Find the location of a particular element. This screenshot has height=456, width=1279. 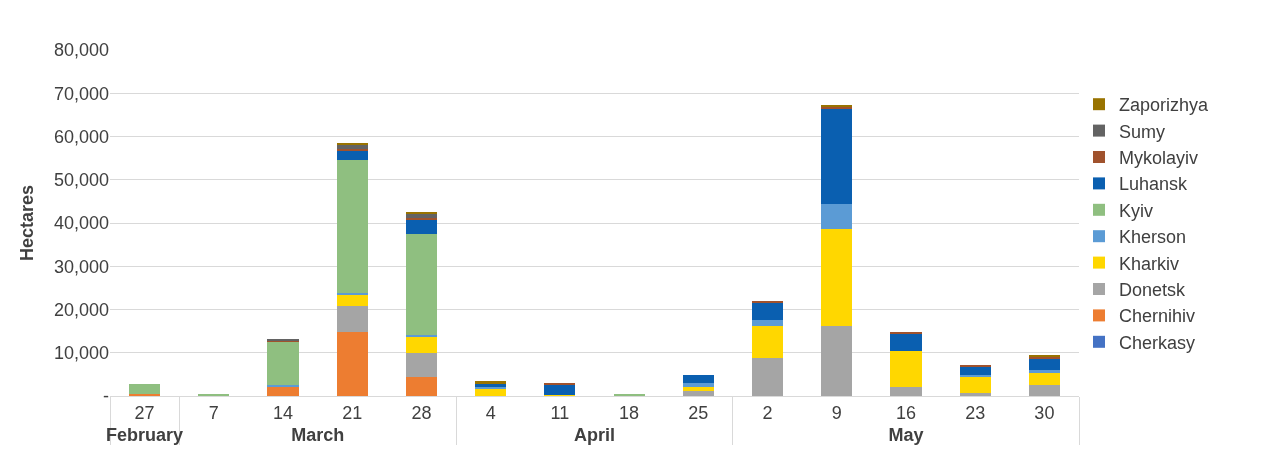

y-axis-title: Hectares is located at coordinates (27, 223).